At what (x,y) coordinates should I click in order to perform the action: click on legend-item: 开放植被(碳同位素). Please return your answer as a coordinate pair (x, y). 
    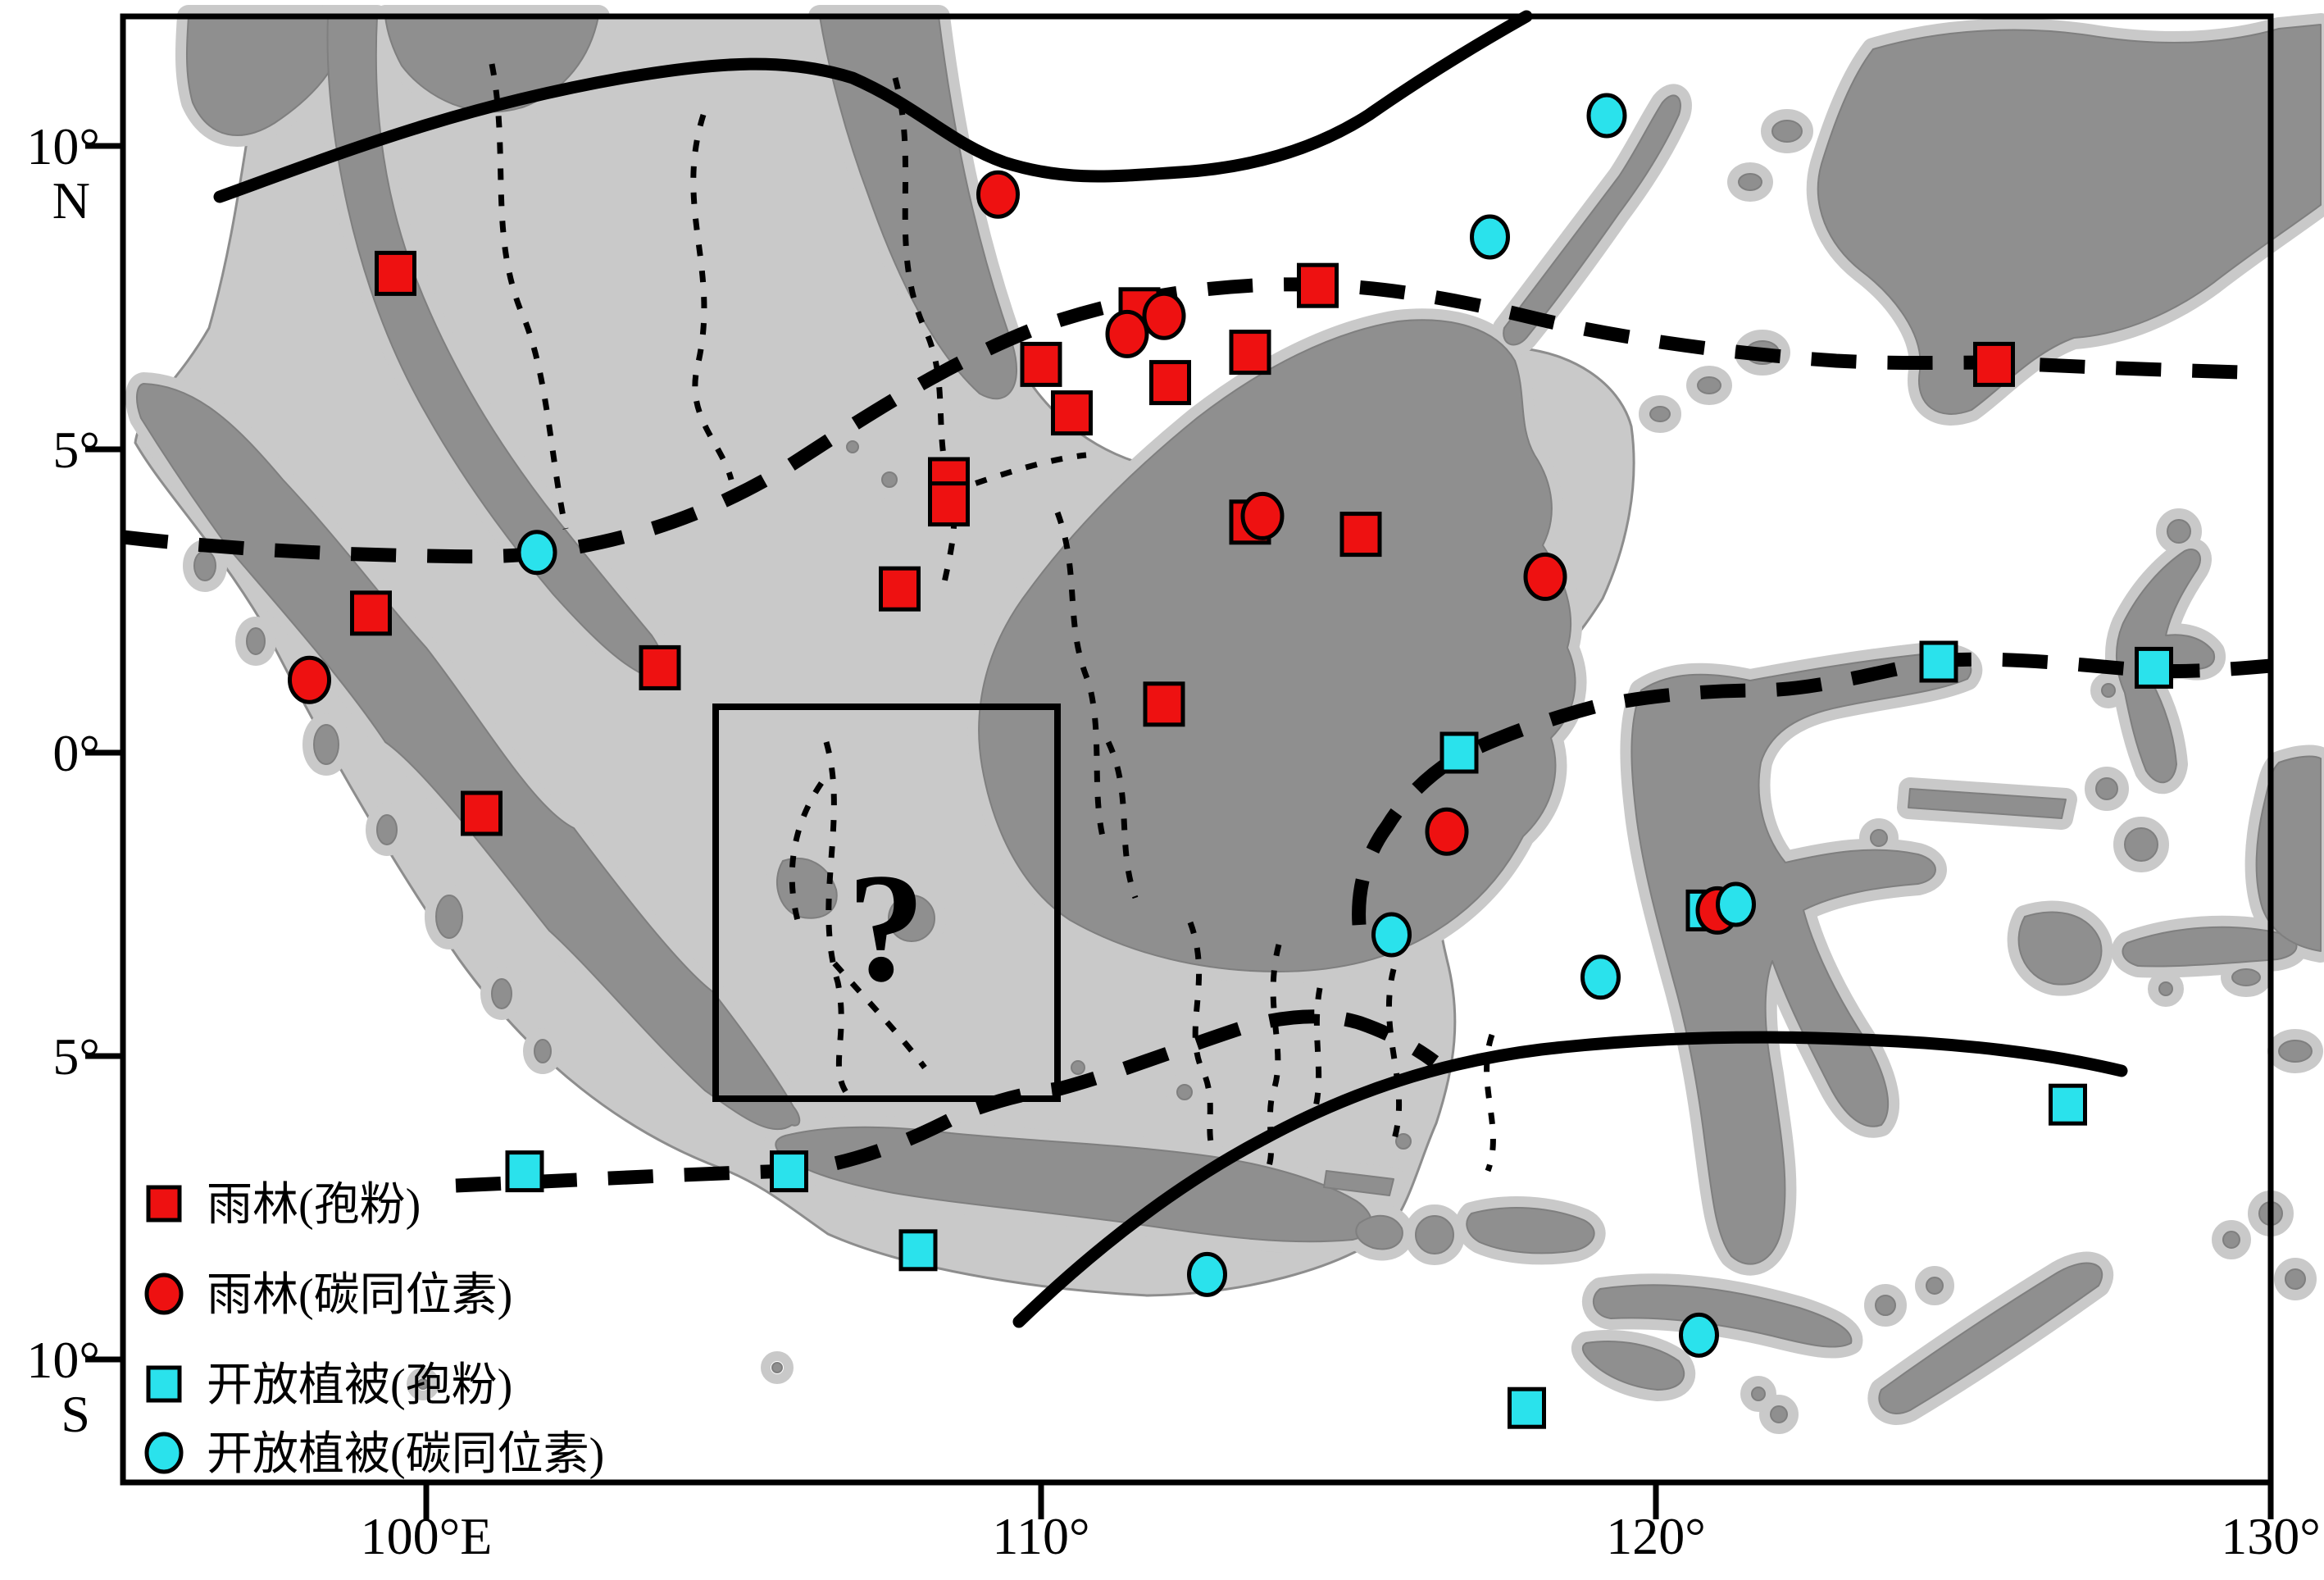
    Looking at the image, I should click on (374, 1454).